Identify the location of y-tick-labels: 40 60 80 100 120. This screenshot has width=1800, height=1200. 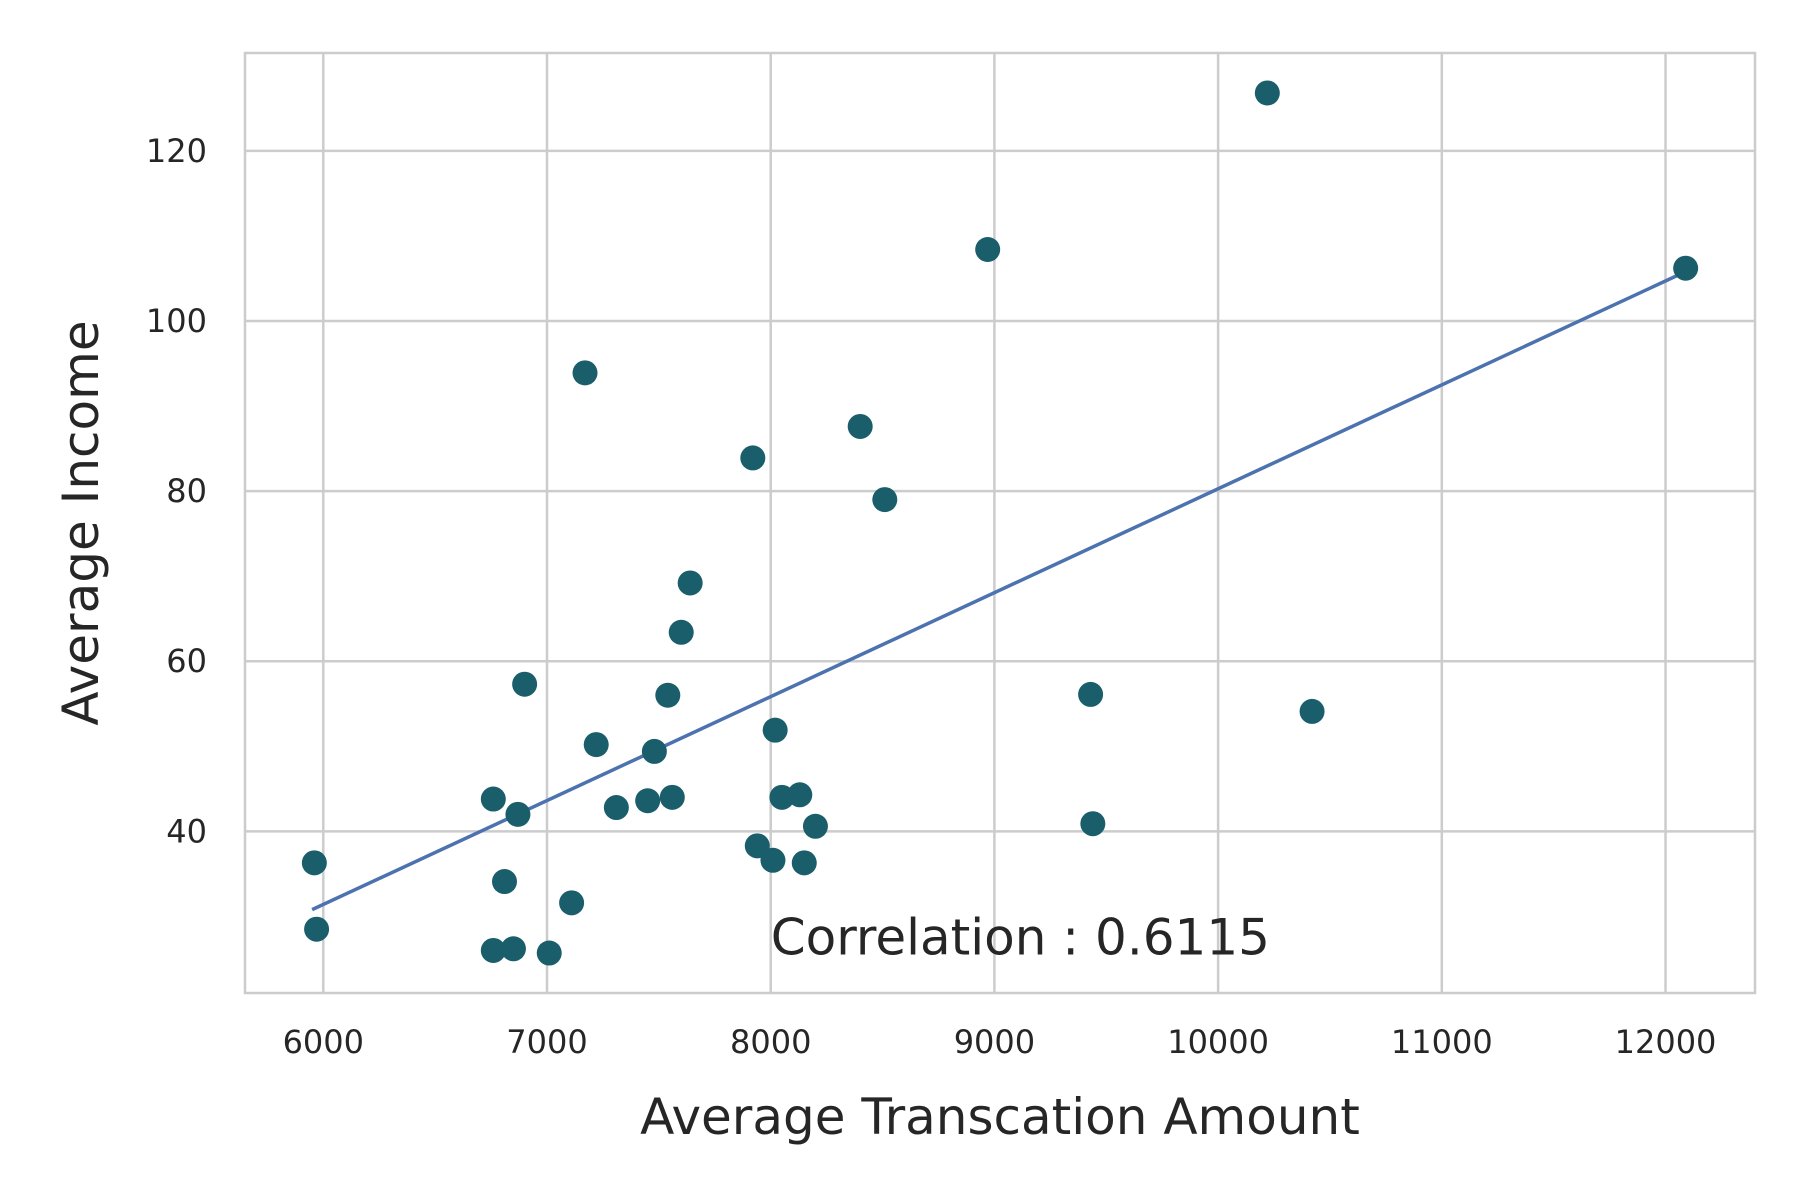
(176, 491).